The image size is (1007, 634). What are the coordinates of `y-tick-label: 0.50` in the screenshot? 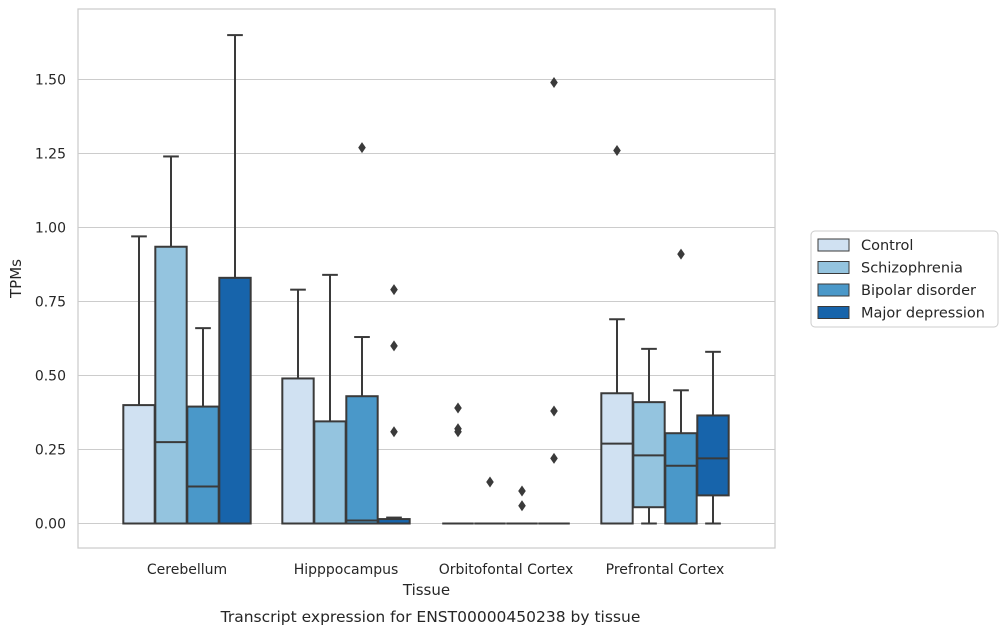 It's located at (50, 377).